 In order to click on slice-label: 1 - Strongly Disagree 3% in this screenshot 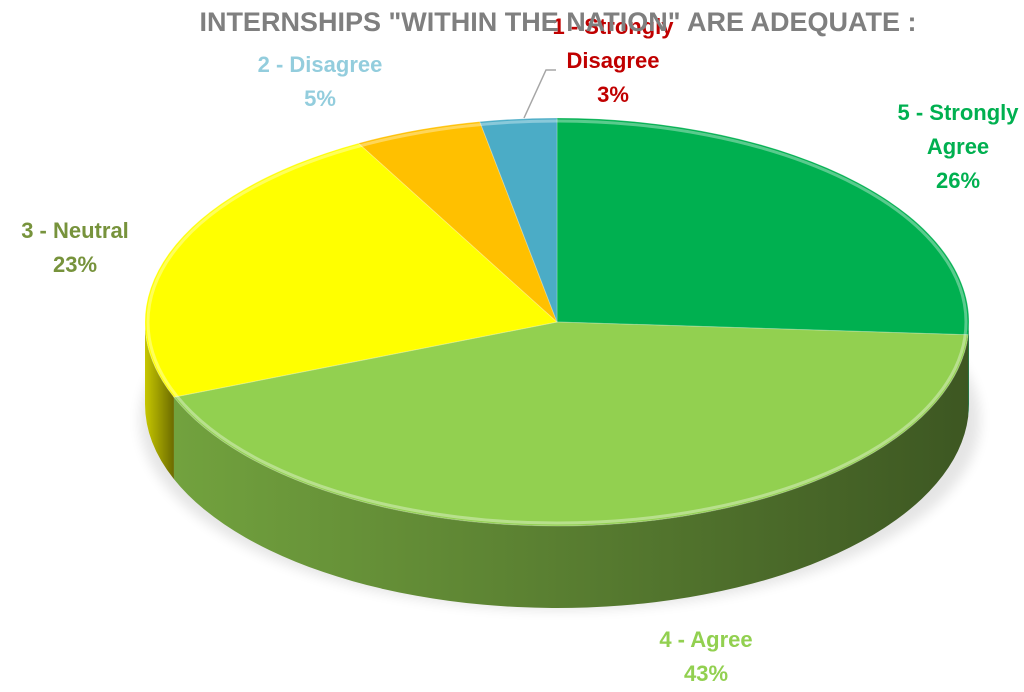, I will do `click(613, 60)`.